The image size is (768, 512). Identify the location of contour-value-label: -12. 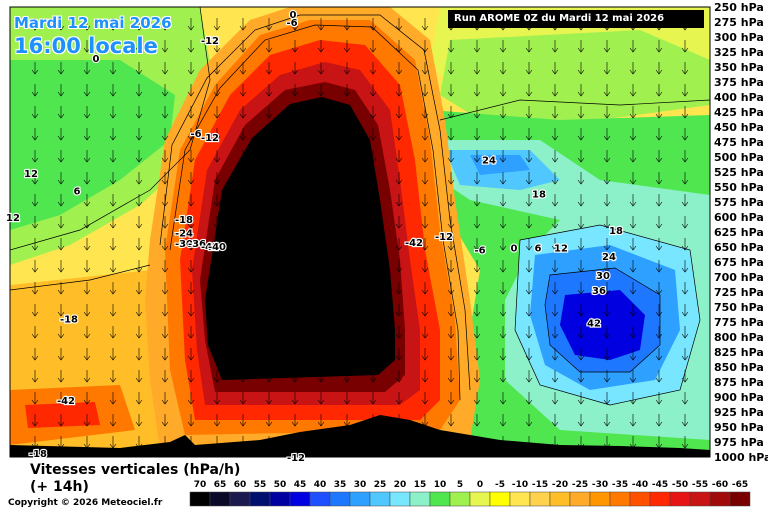
(296, 458).